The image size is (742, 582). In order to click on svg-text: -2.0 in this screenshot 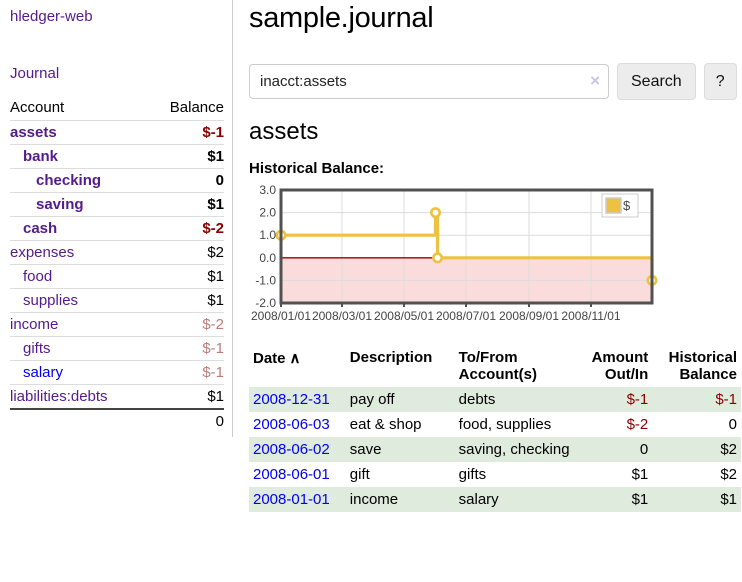, I will do `click(265, 303)`.